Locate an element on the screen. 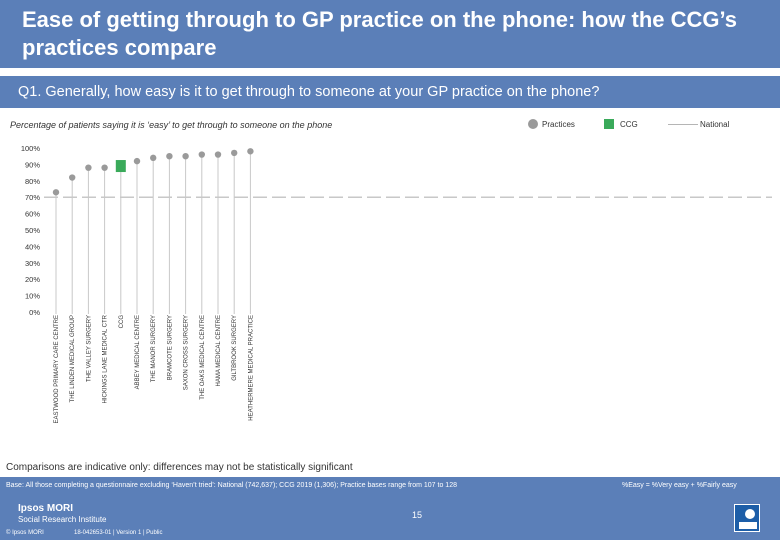 This screenshot has width=780, height=540. category-label: HEATHERMERE MEDICAL PRACTICE is located at coordinates (251, 368).